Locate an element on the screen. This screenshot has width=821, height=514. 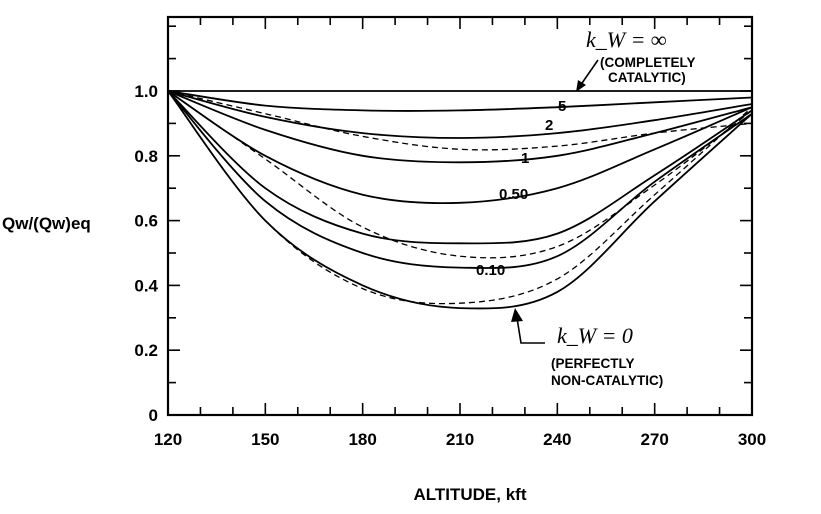
y-tick-label: 0.2 is located at coordinates (146, 350).